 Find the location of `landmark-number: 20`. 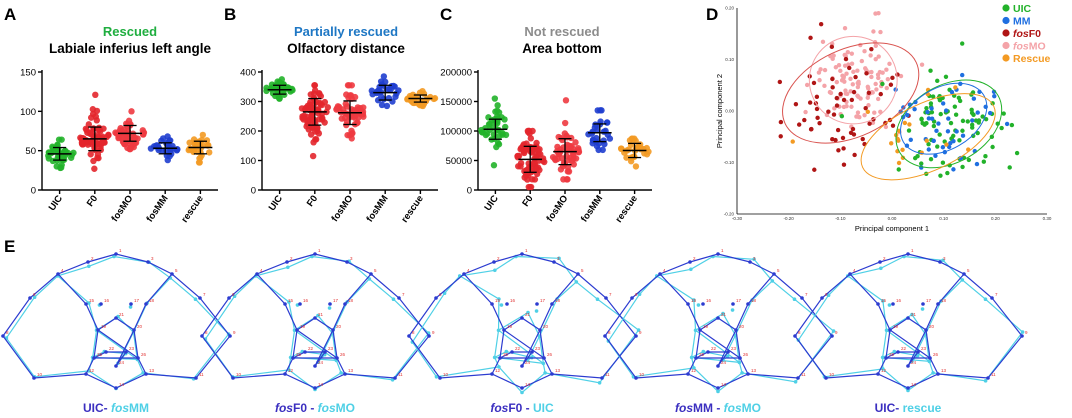

landmark-number: 20 is located at coordinates (742, 326).